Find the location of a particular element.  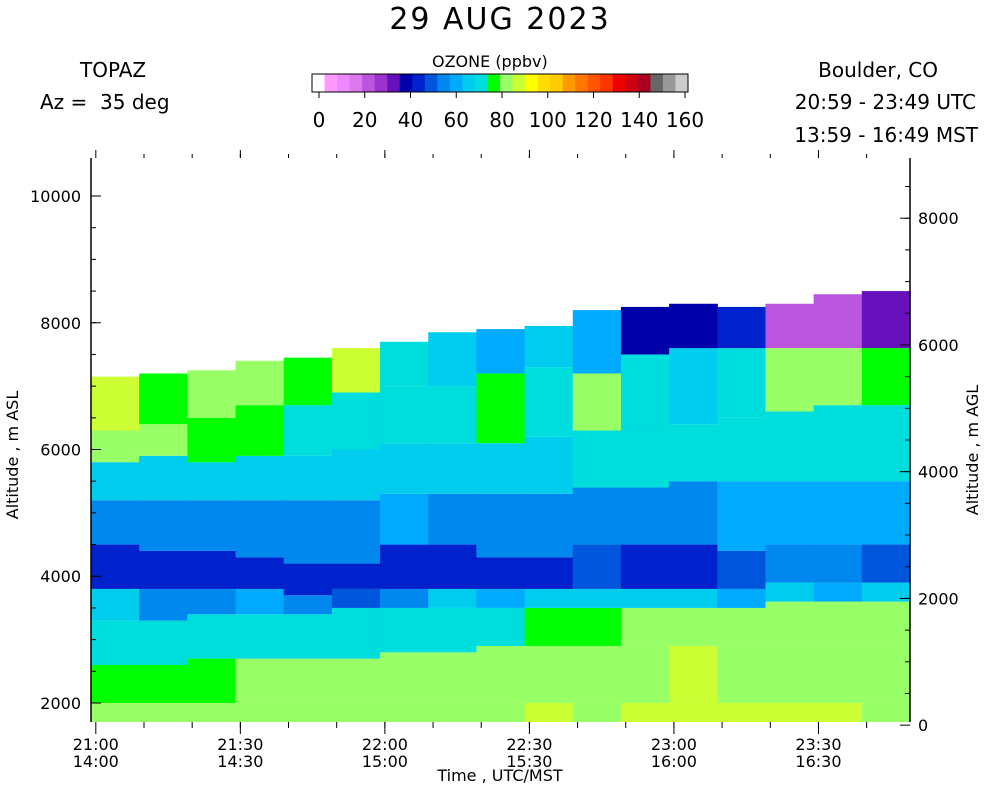

colorbar-frame is located at coordinates (500, 83).